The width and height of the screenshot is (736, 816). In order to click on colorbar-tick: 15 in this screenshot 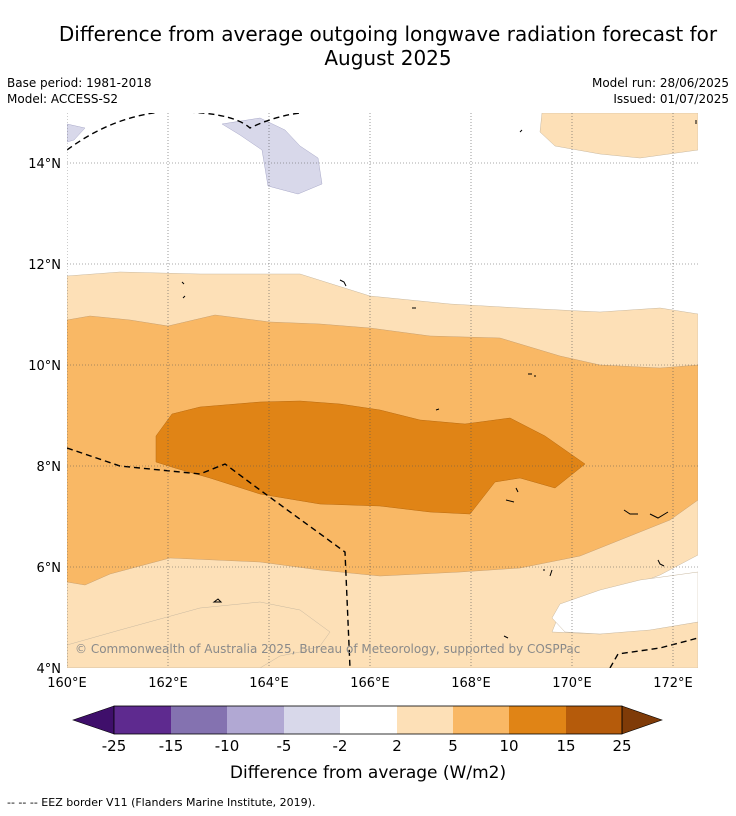, I will do `click(565, 746)`.